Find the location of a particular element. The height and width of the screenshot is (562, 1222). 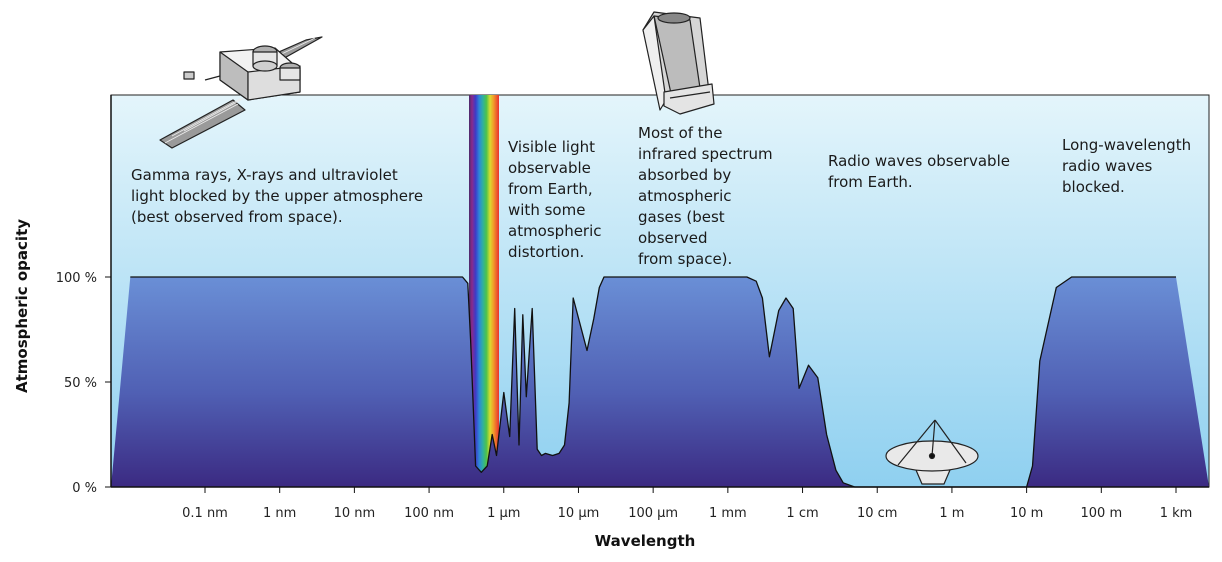

annotation-line: Most of the is located at coordinates (680, 133).